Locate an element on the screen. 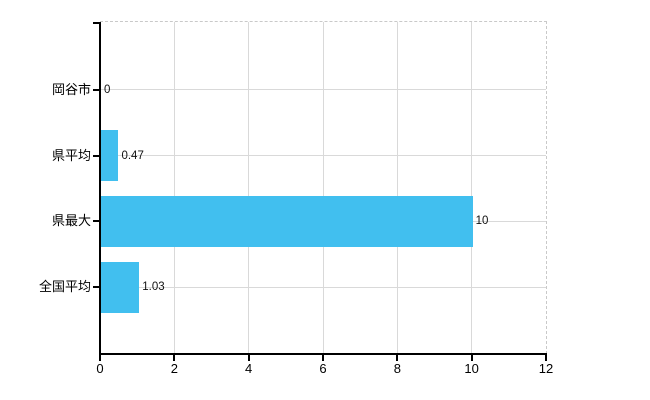 The width and height of the screenshot is (650, 400). x-tick-label: 8 is located at coordinates (397, 368).